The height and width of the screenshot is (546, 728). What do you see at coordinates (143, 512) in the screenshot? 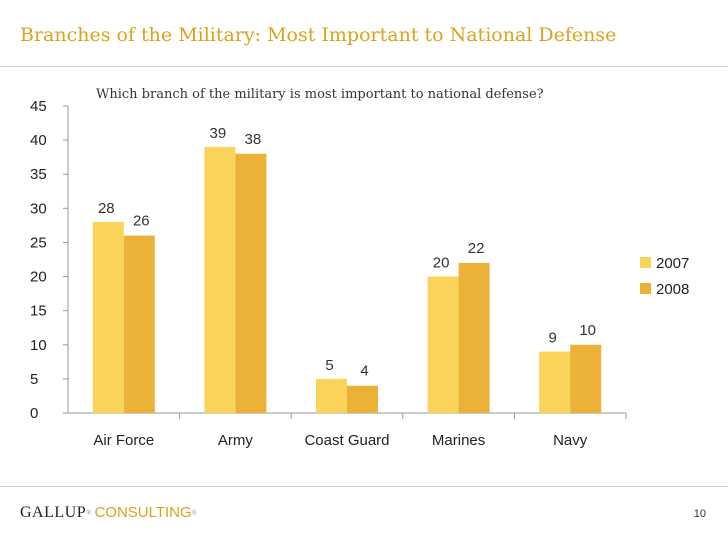
I see `logo-sub-text: CONSULTING` at bounding box center [143, 512].